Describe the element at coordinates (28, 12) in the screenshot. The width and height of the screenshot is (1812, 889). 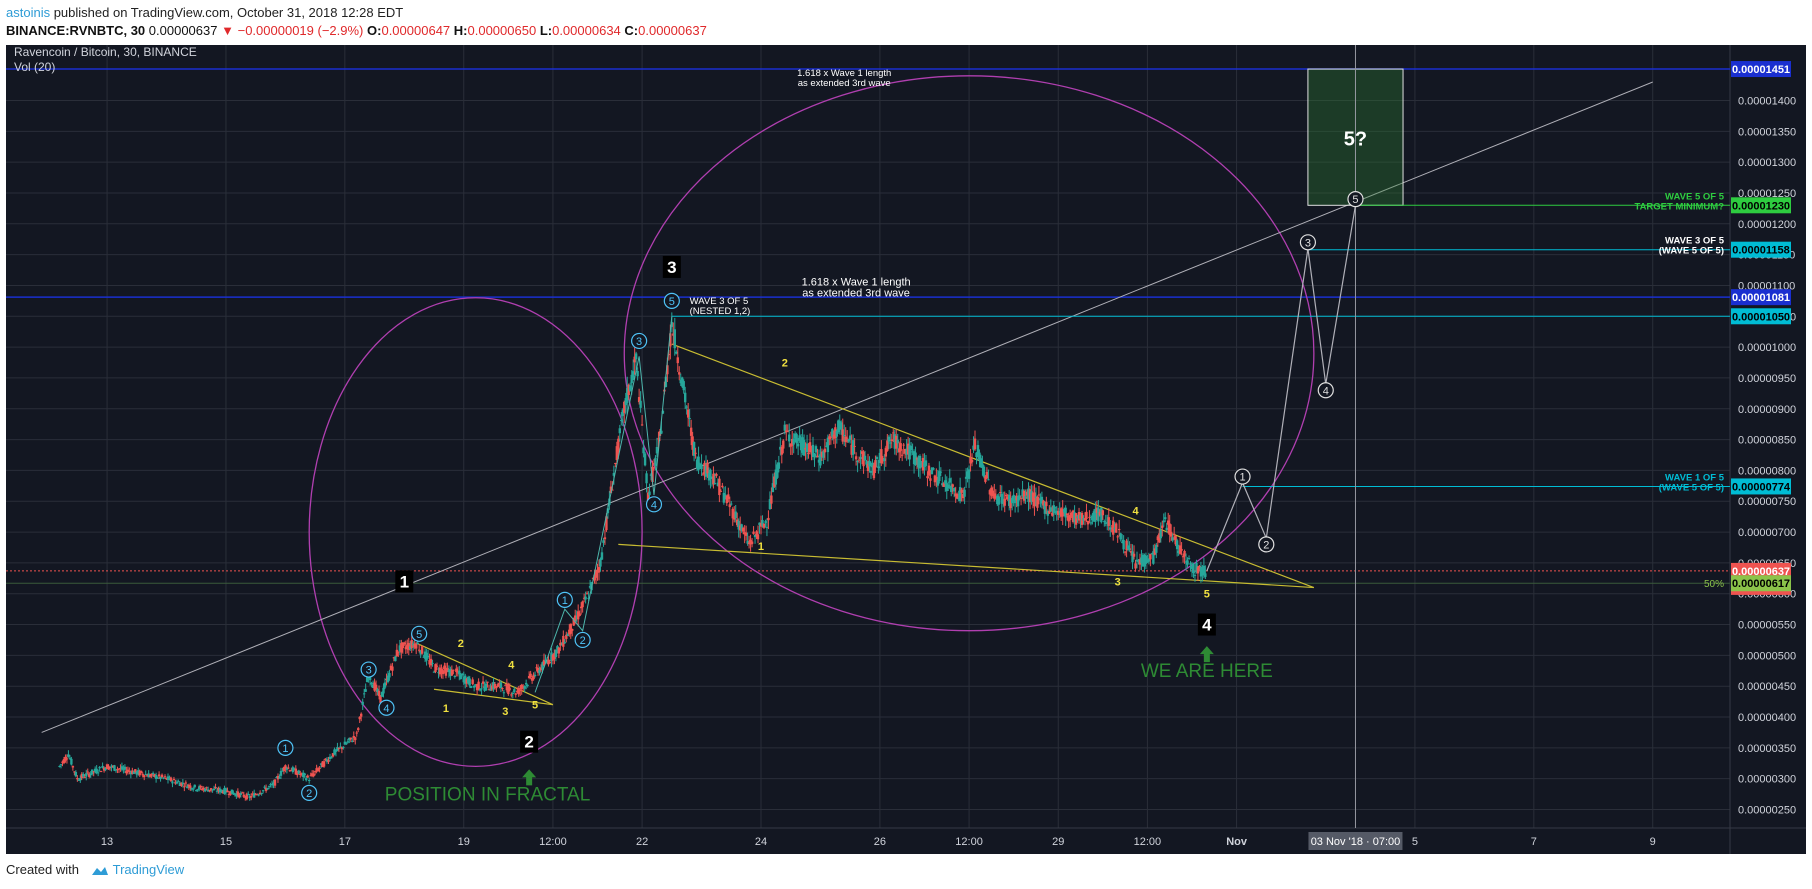
I see `author-link: astoinis` at that location.